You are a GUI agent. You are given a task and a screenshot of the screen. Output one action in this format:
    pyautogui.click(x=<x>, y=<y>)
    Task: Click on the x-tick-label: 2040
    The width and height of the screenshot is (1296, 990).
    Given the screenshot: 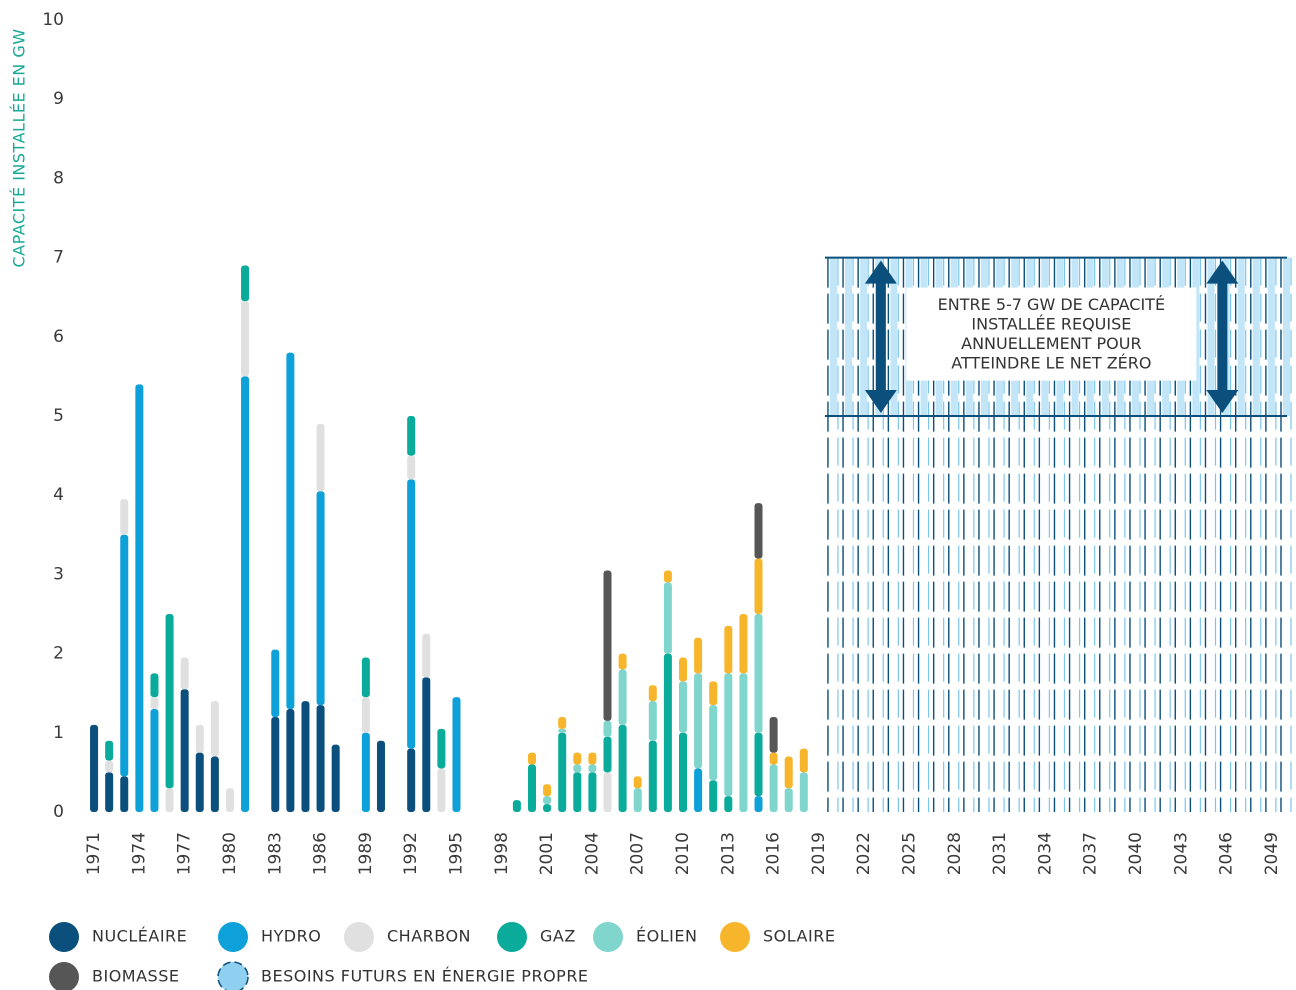 What is the action you would take?
    pyautogui.click(x=1136, y=853)
    